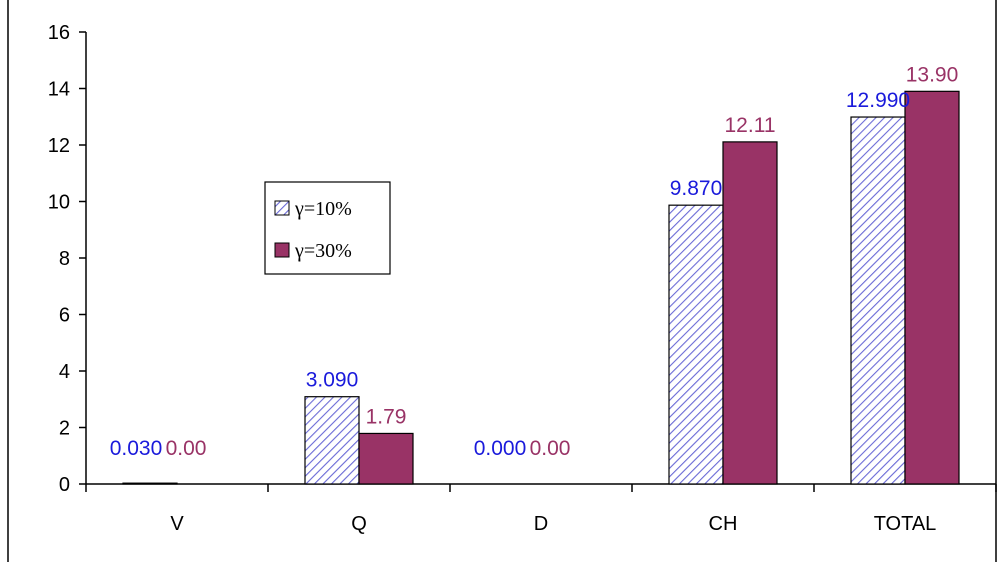 The image size is (1002, 562). What do you see at coordinates (64, 372) in the screenshot?
I see `y-tick-label: 4` at bounding box center [64, 372].